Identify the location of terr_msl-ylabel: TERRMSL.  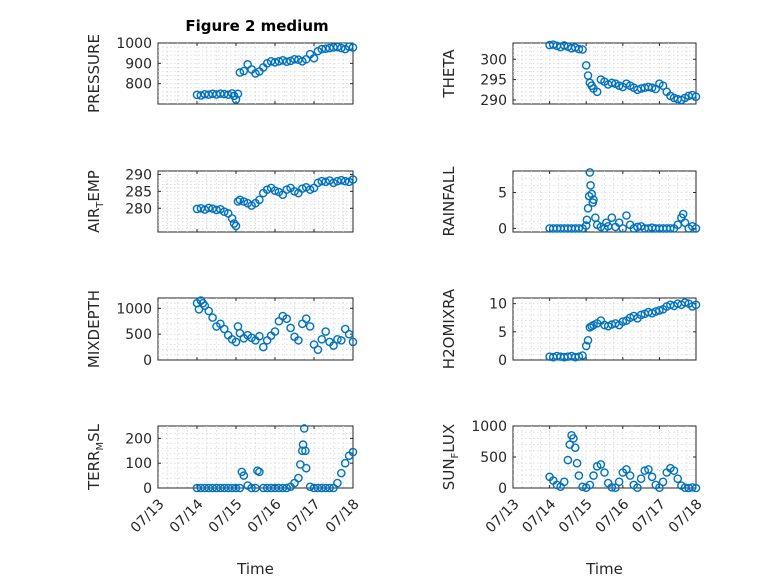
(95, 457).